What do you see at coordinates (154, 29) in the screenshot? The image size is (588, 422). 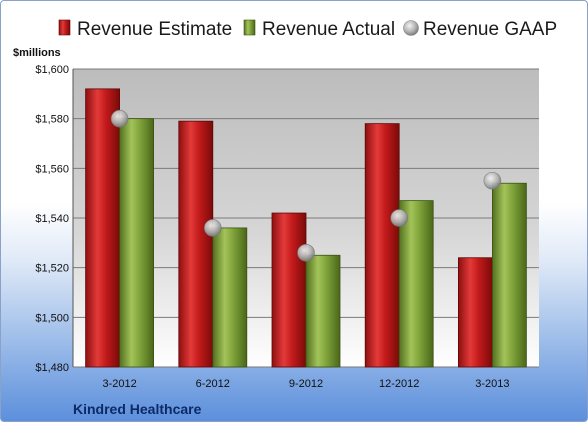 I see `legend-label: Revenue Estimate` at bounding box center [154, 29].